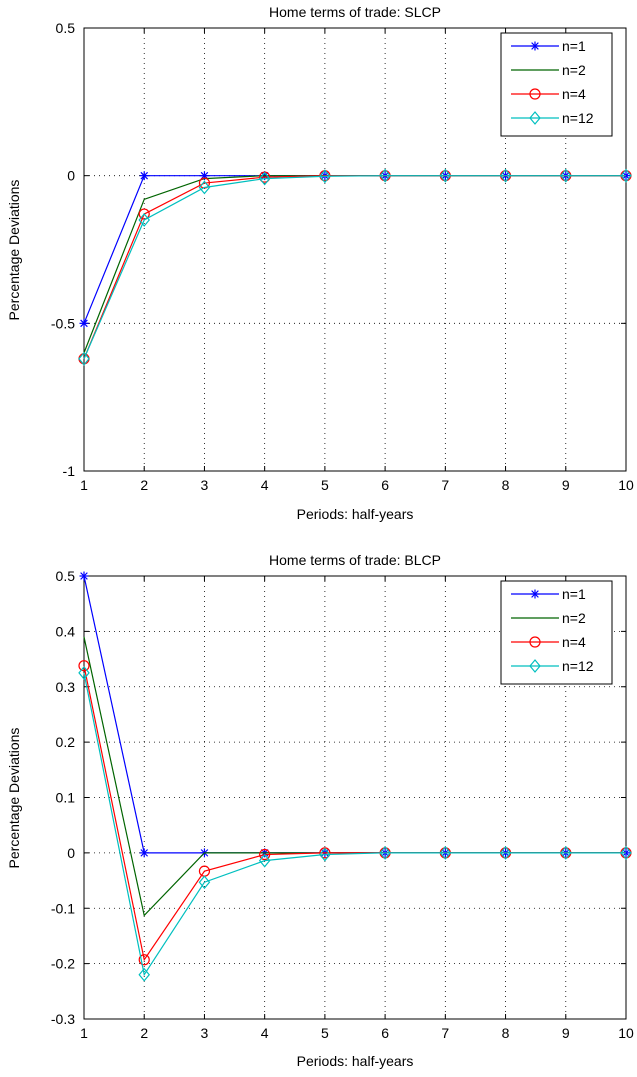  I want to click on y-tick-label: -0.5, so click(63, 323).